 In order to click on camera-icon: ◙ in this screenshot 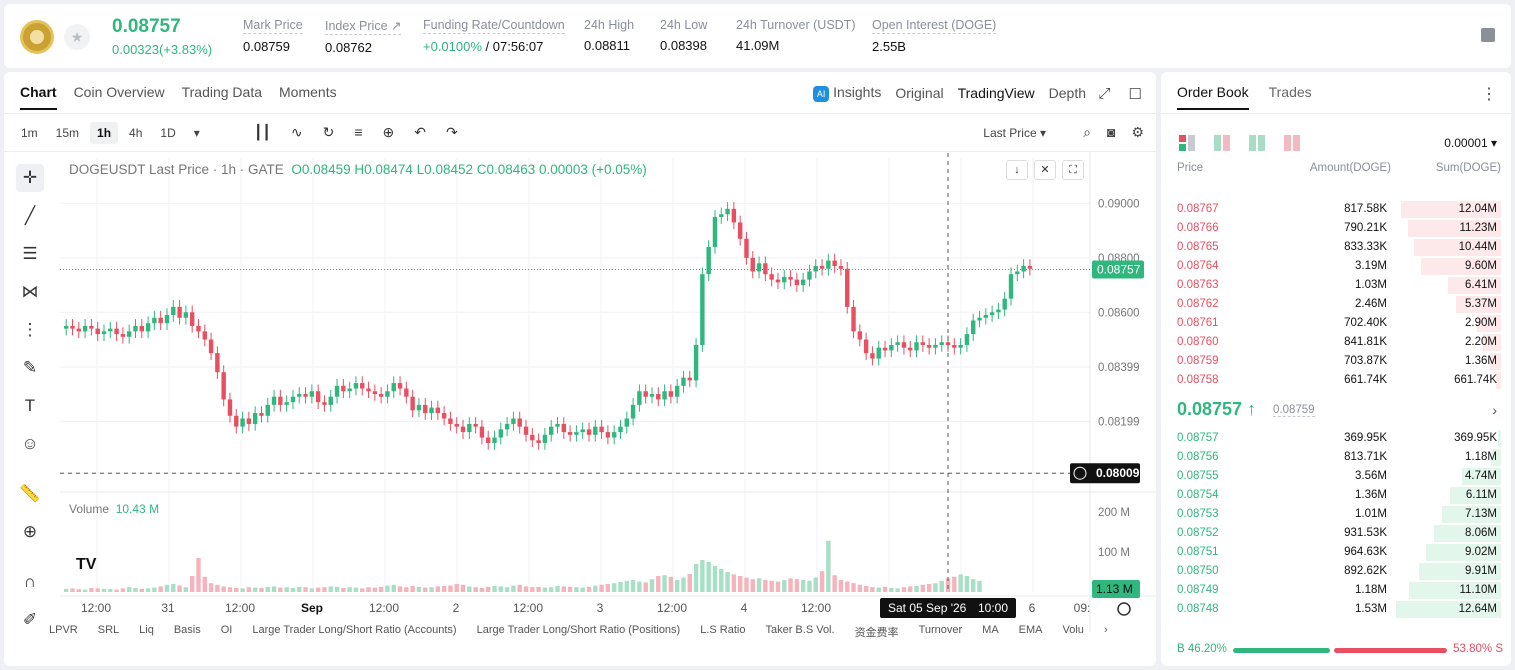, I will do `click(1111, 132)`.